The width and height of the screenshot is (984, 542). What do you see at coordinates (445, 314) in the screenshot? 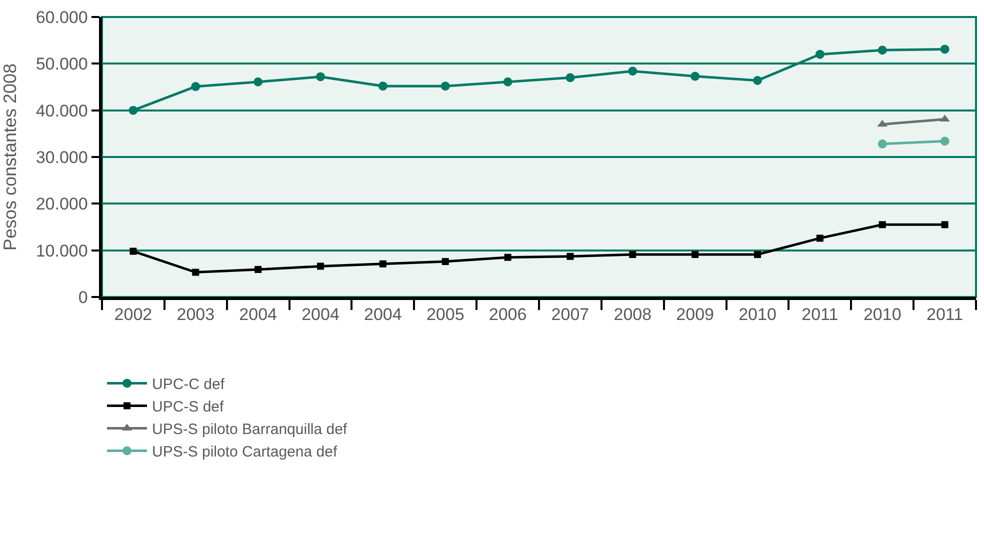
I see `x-tick-label: 2005` at bounding box center [445, 314].